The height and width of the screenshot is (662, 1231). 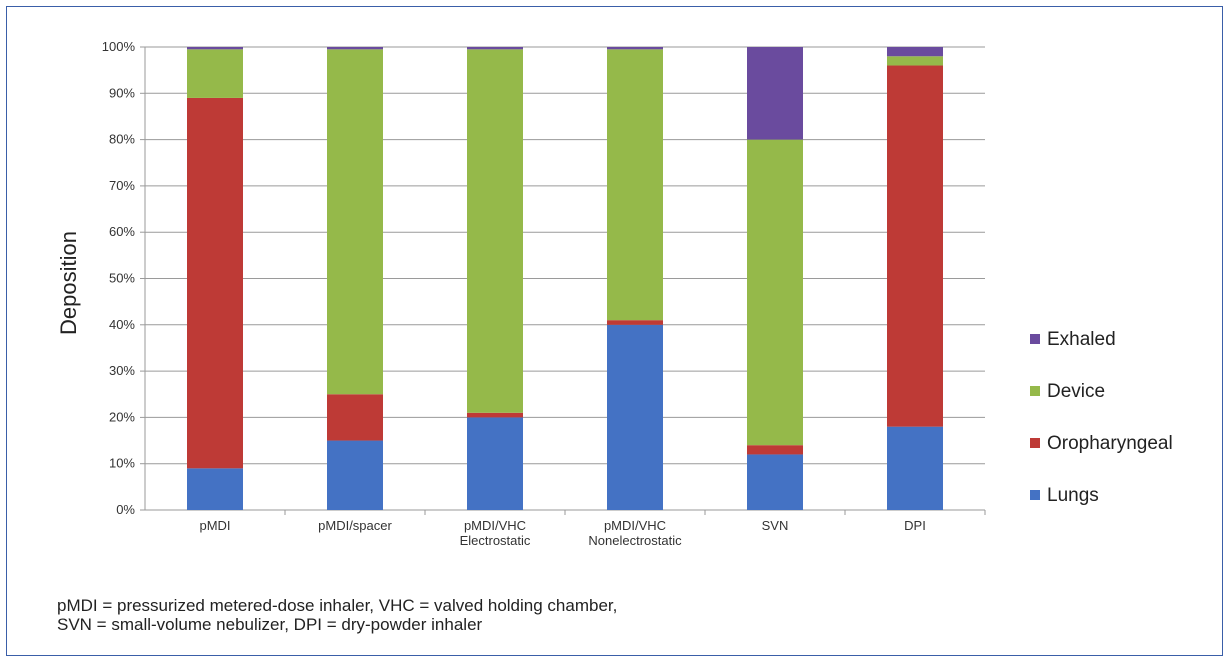 I want to click on y-tick-label: 10%, so click(x=122, y=463).